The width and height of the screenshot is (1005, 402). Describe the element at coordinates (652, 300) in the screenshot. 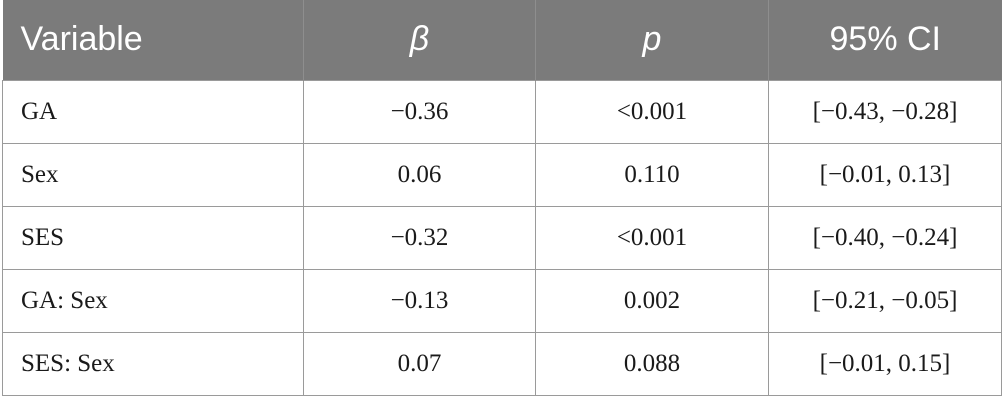

I see `cell-p: 0.002` at that location.